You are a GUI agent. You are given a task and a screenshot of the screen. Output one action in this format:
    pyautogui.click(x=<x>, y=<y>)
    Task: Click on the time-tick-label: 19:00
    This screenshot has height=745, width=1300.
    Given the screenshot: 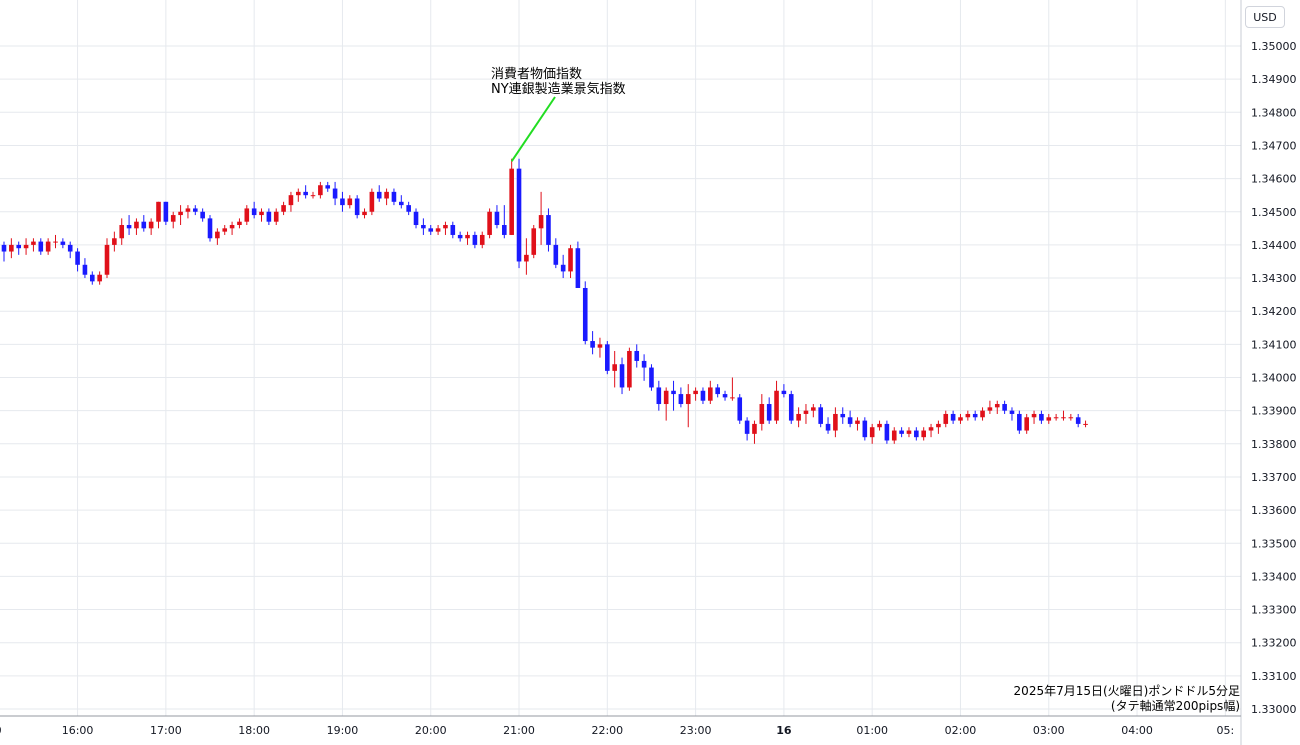 What is the action you would take?
    pyautogui.click(x=343, y=730)
    